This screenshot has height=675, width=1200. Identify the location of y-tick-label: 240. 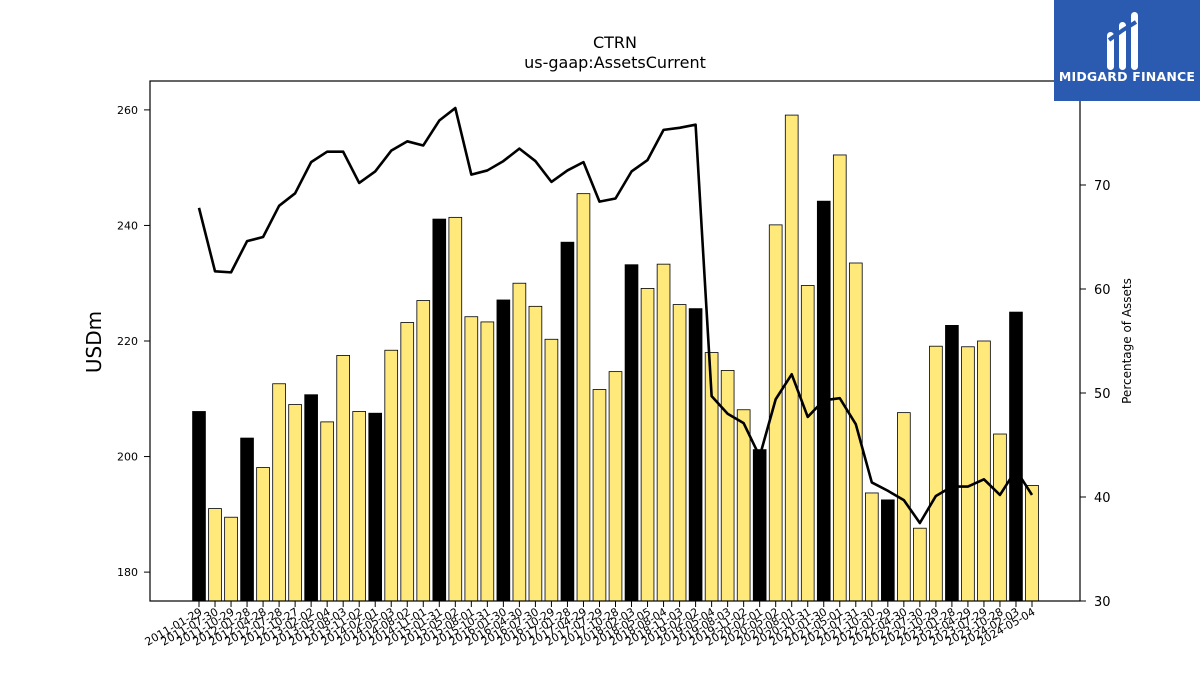
(127, 225).